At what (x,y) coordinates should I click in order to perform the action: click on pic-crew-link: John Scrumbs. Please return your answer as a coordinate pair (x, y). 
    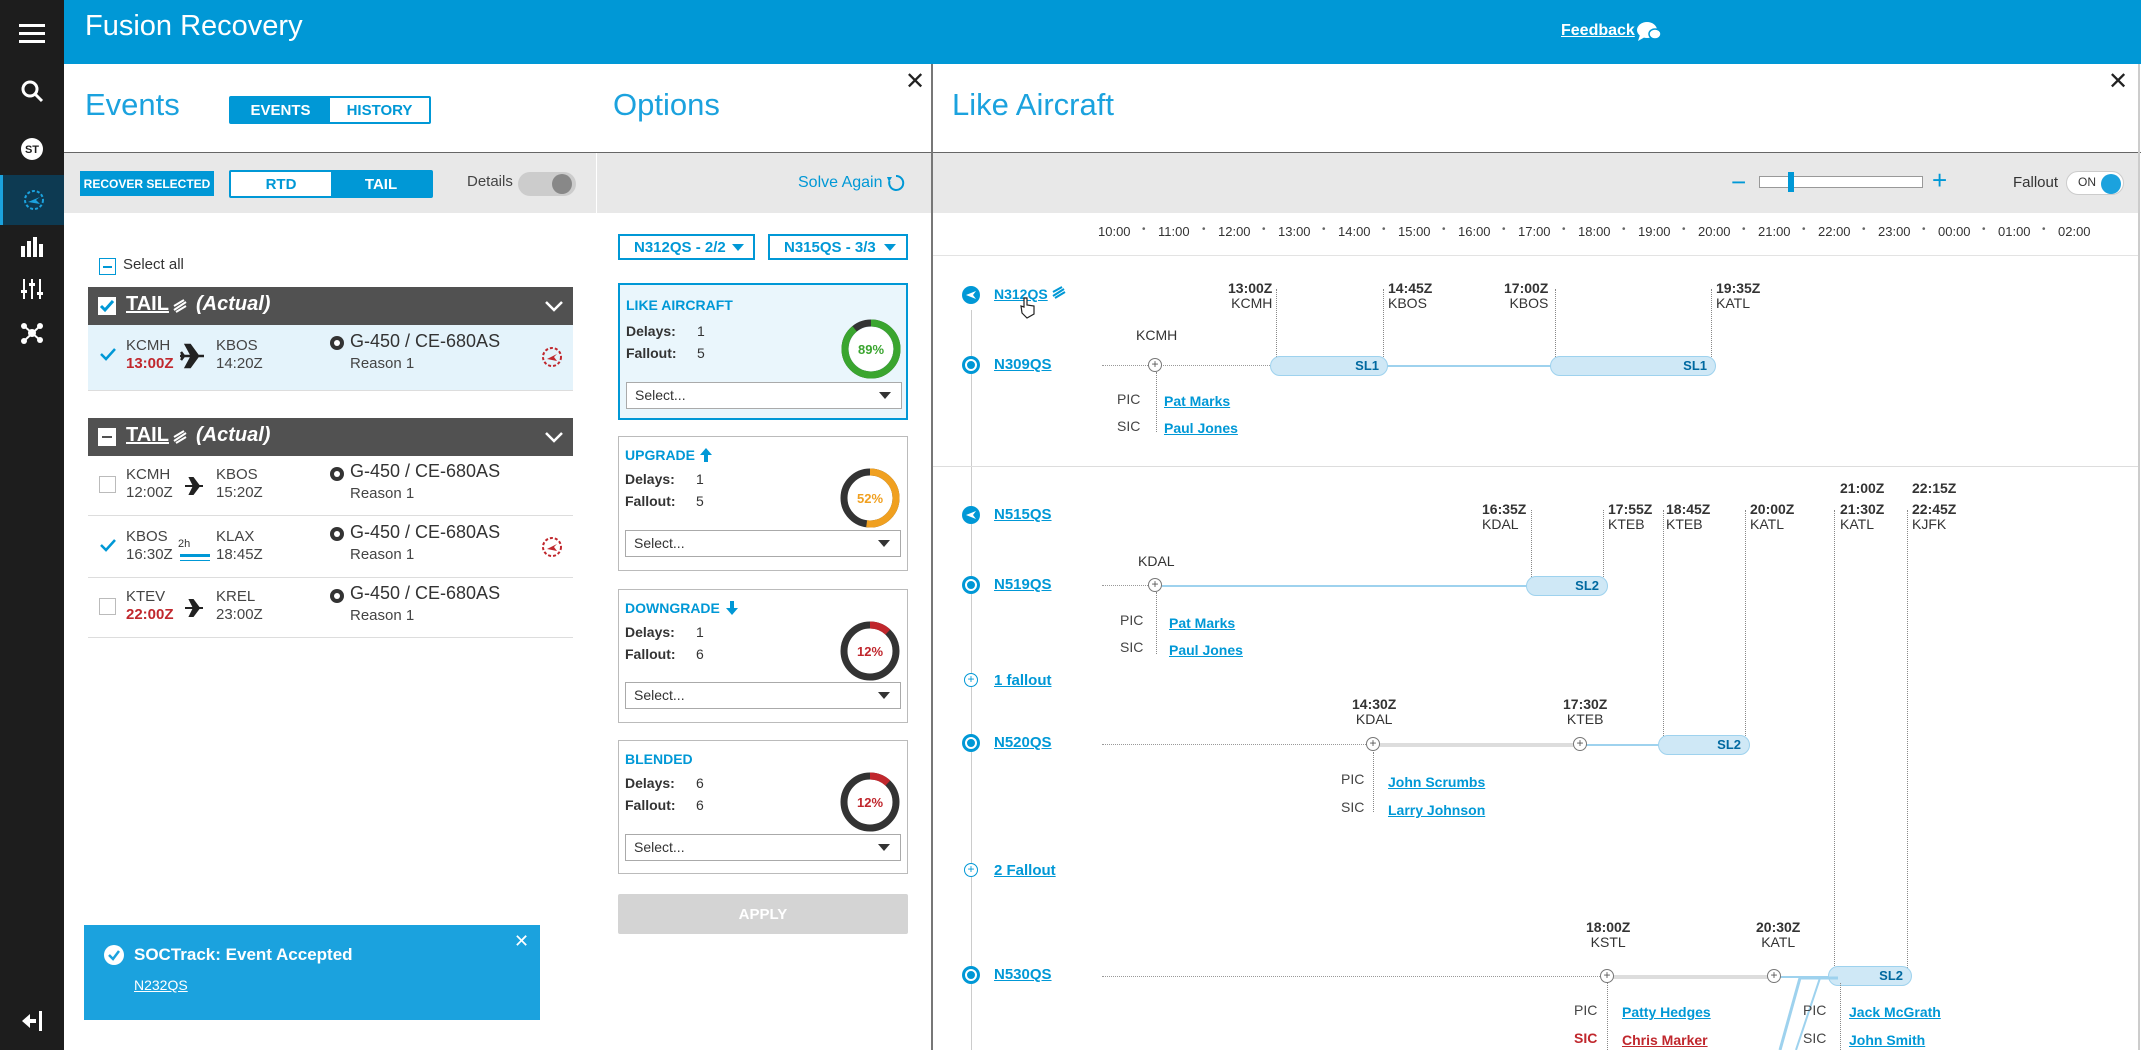
    Looking at the image, I should click on (1437, 782).